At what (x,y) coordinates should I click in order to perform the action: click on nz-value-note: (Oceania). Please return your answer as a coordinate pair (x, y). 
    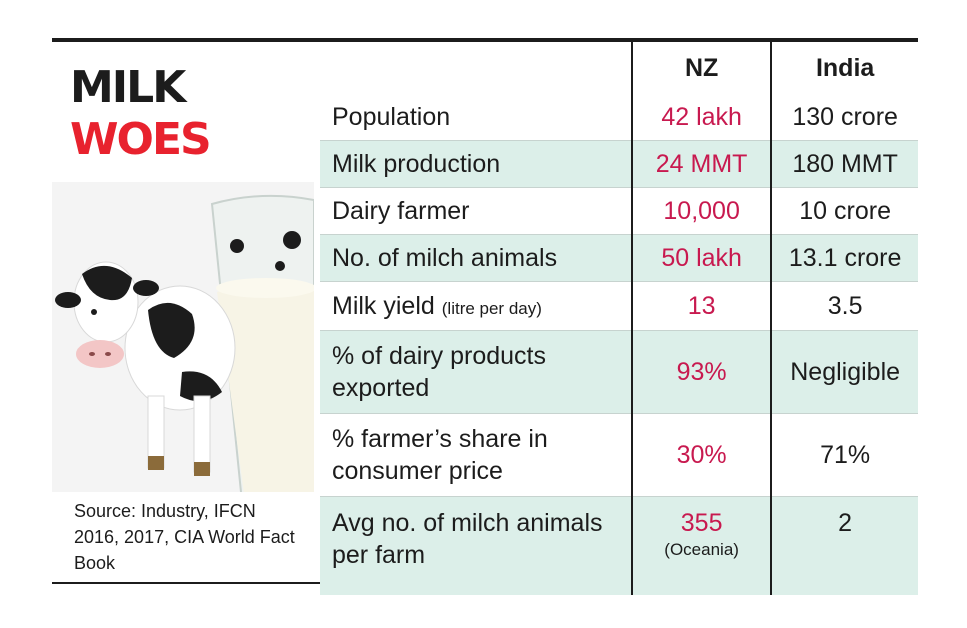
    Looking at the image, I should click on (701, 549).